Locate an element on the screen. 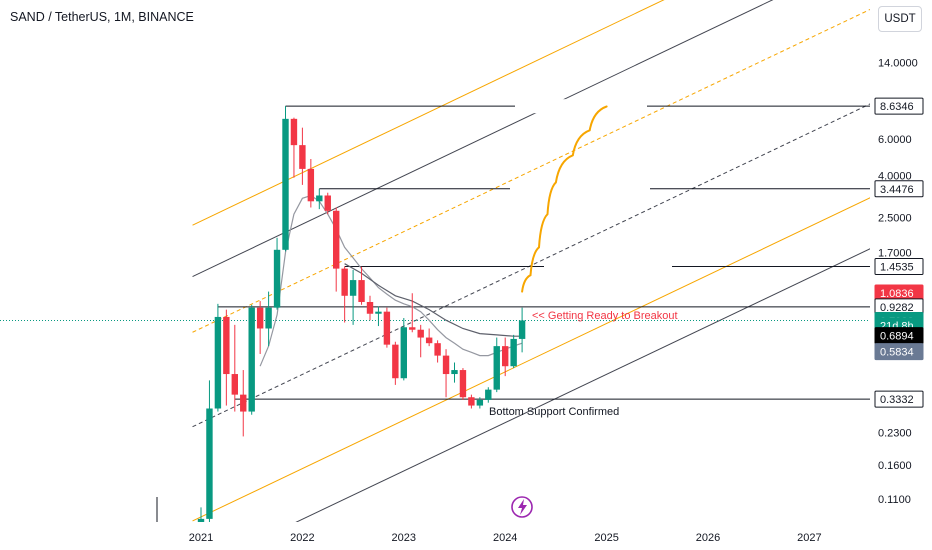 Image resolution: width=932 pixels, height=550 pixels. price-tag: 3.4476 is located at coordinates (899, 189).